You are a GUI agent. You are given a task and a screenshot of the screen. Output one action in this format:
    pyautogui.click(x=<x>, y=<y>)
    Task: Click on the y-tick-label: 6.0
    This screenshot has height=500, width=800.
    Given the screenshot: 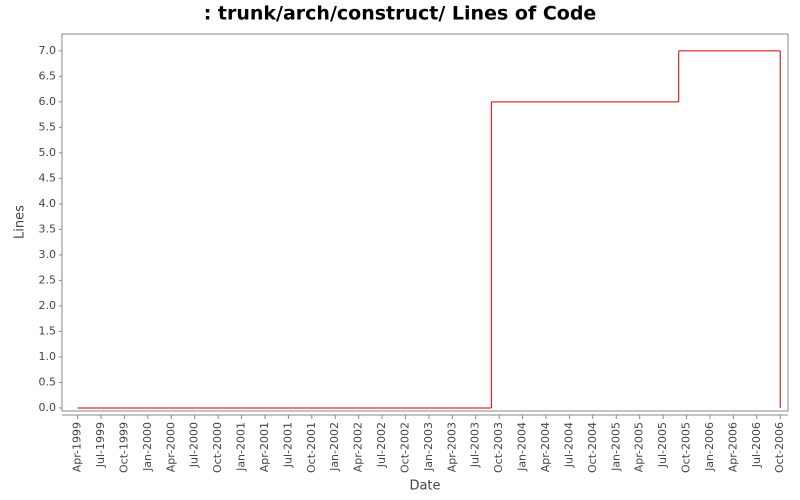 What is the action you would take?
    pyautogui.click(x=48, y=101)
    